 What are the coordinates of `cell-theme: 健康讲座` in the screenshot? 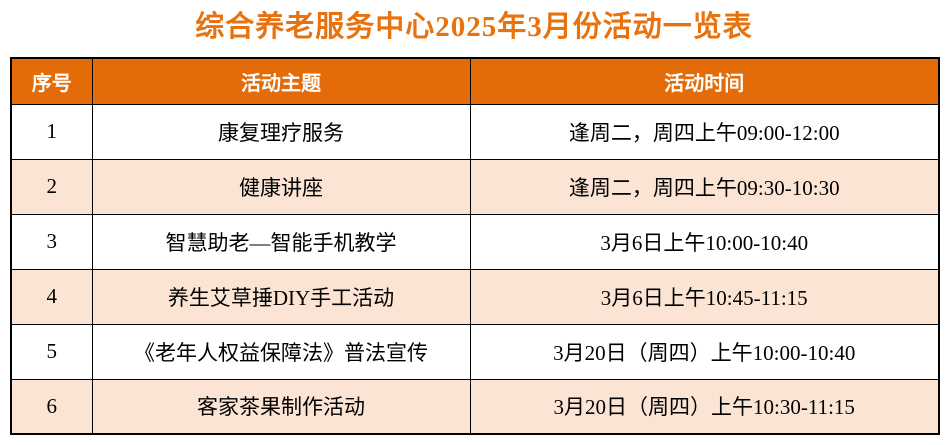 It's located at (281, 186).